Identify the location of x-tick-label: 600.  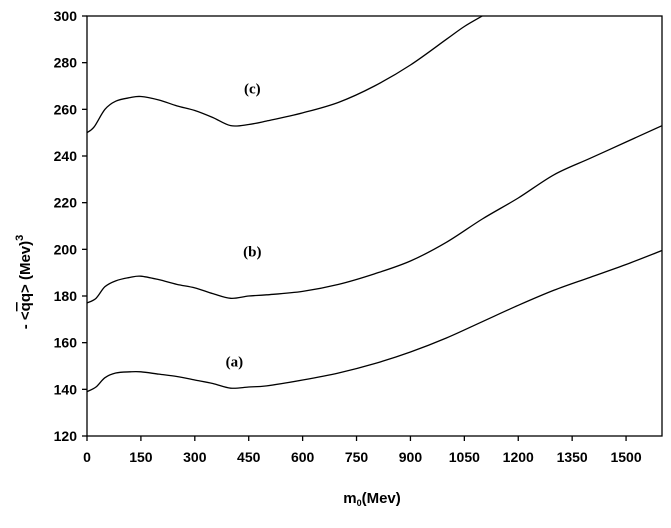
(303, 457).